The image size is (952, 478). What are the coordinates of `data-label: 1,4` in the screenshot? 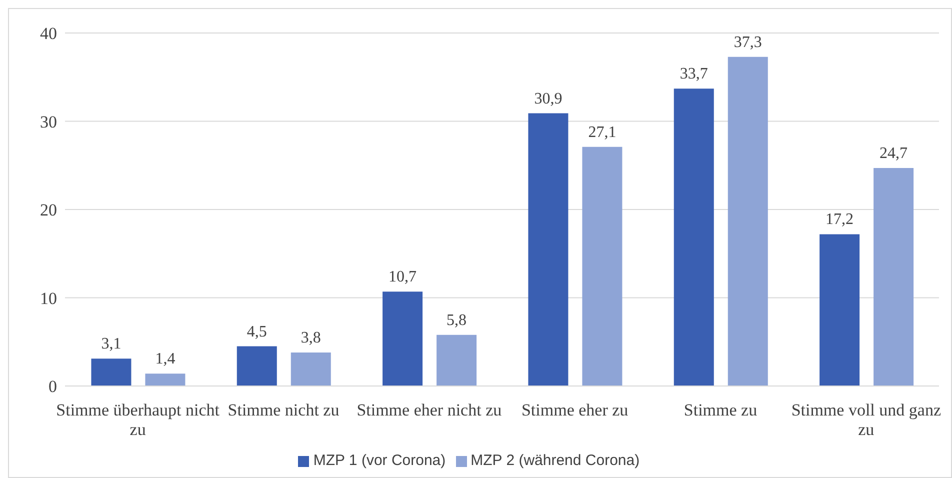 It's located at (165, 359).